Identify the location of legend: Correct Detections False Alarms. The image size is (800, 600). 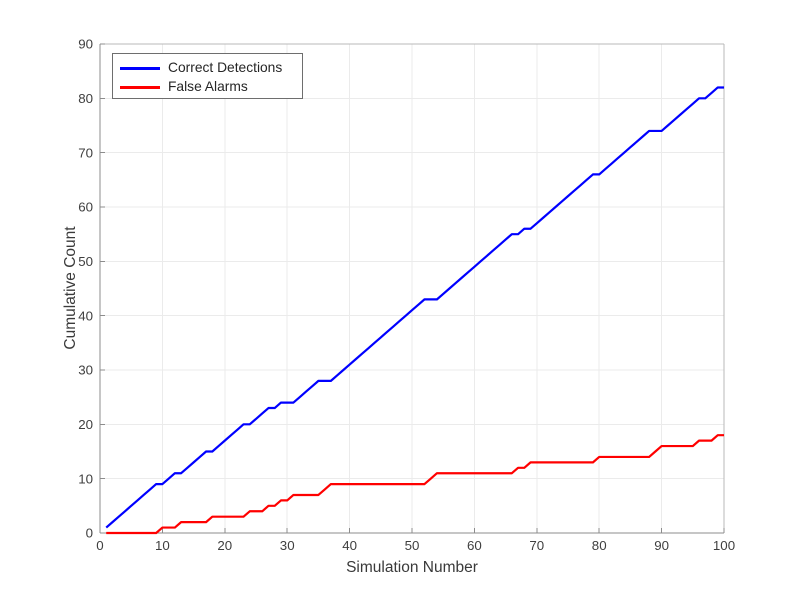
(207, 76).